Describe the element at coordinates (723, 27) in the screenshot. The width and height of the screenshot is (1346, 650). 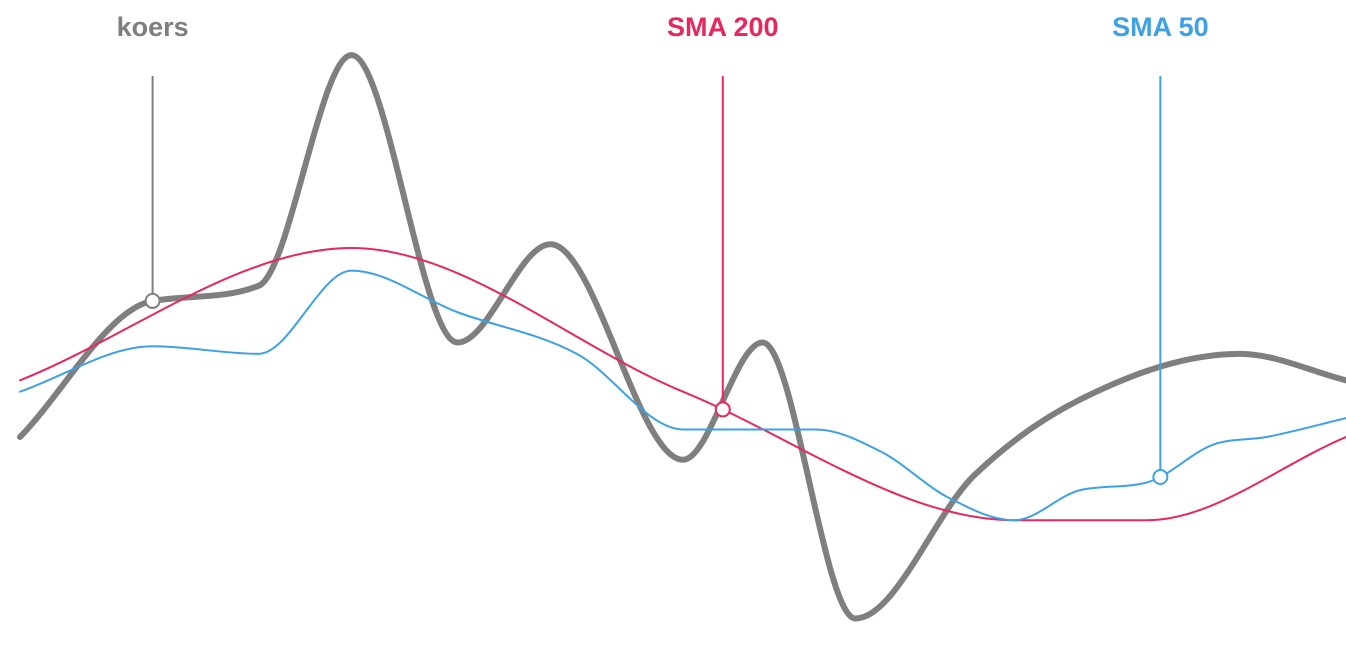
I see `series-label-sma200: SMA 200` at that location.